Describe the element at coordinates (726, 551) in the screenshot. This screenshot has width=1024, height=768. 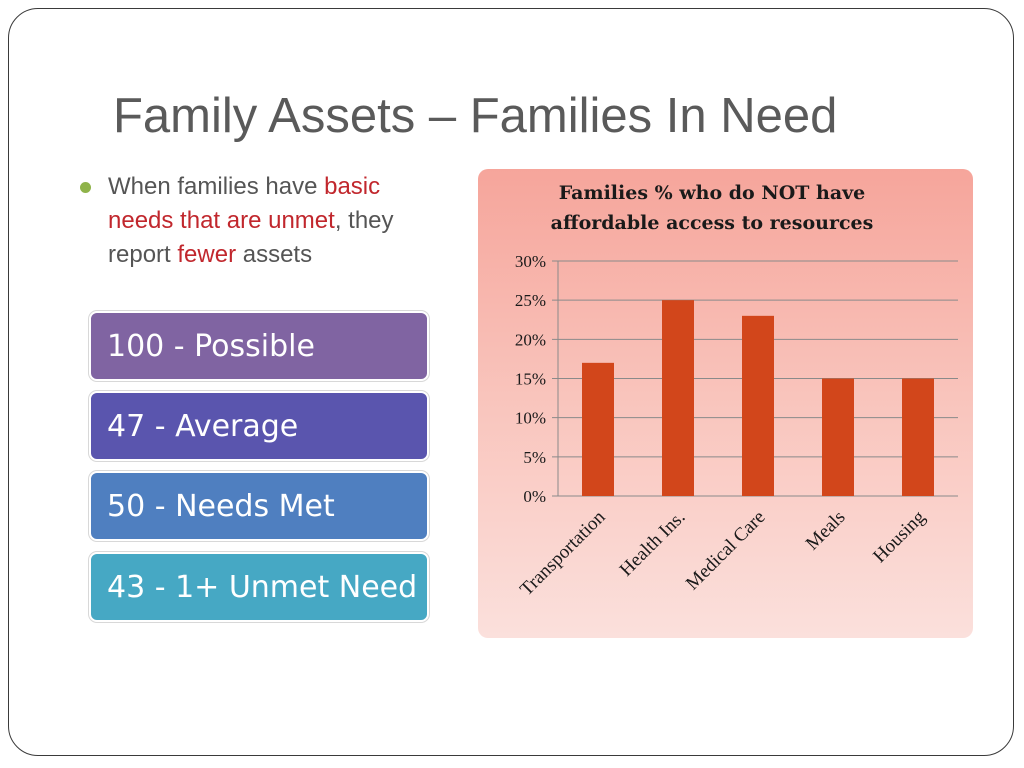
I see `x-tick-label-medical-care: Medical Care` at that location.